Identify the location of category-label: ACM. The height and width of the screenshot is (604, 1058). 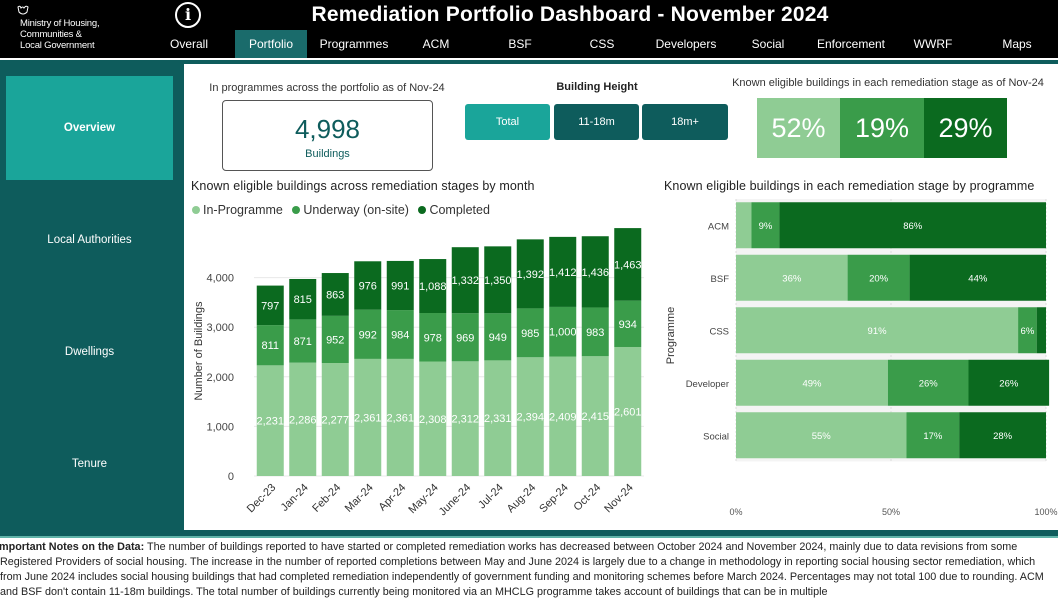
(718, 226).